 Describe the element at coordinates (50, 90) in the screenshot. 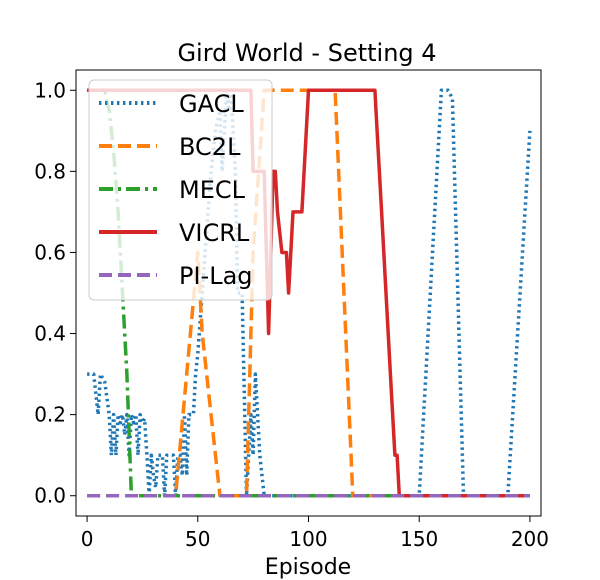

I see `y-tick-label: 1.0` at that location.